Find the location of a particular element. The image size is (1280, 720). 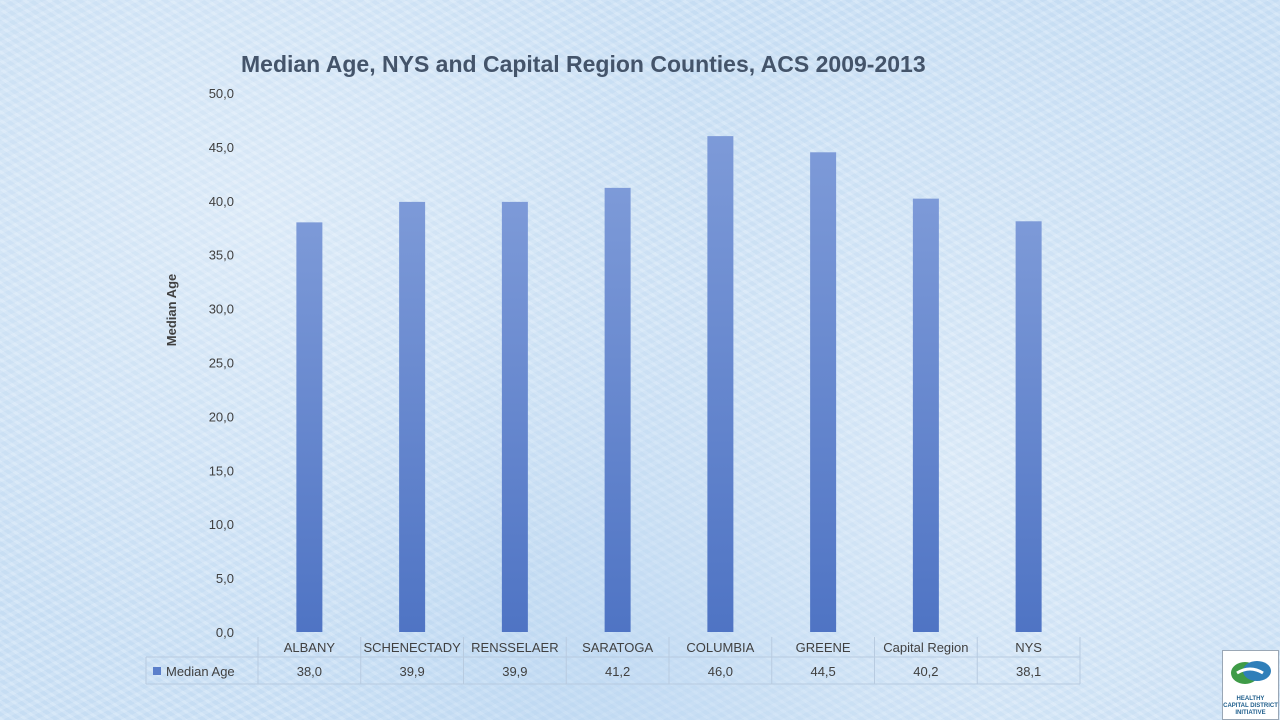

category-label: COLUMBIA is located at coordinates (720, 647).